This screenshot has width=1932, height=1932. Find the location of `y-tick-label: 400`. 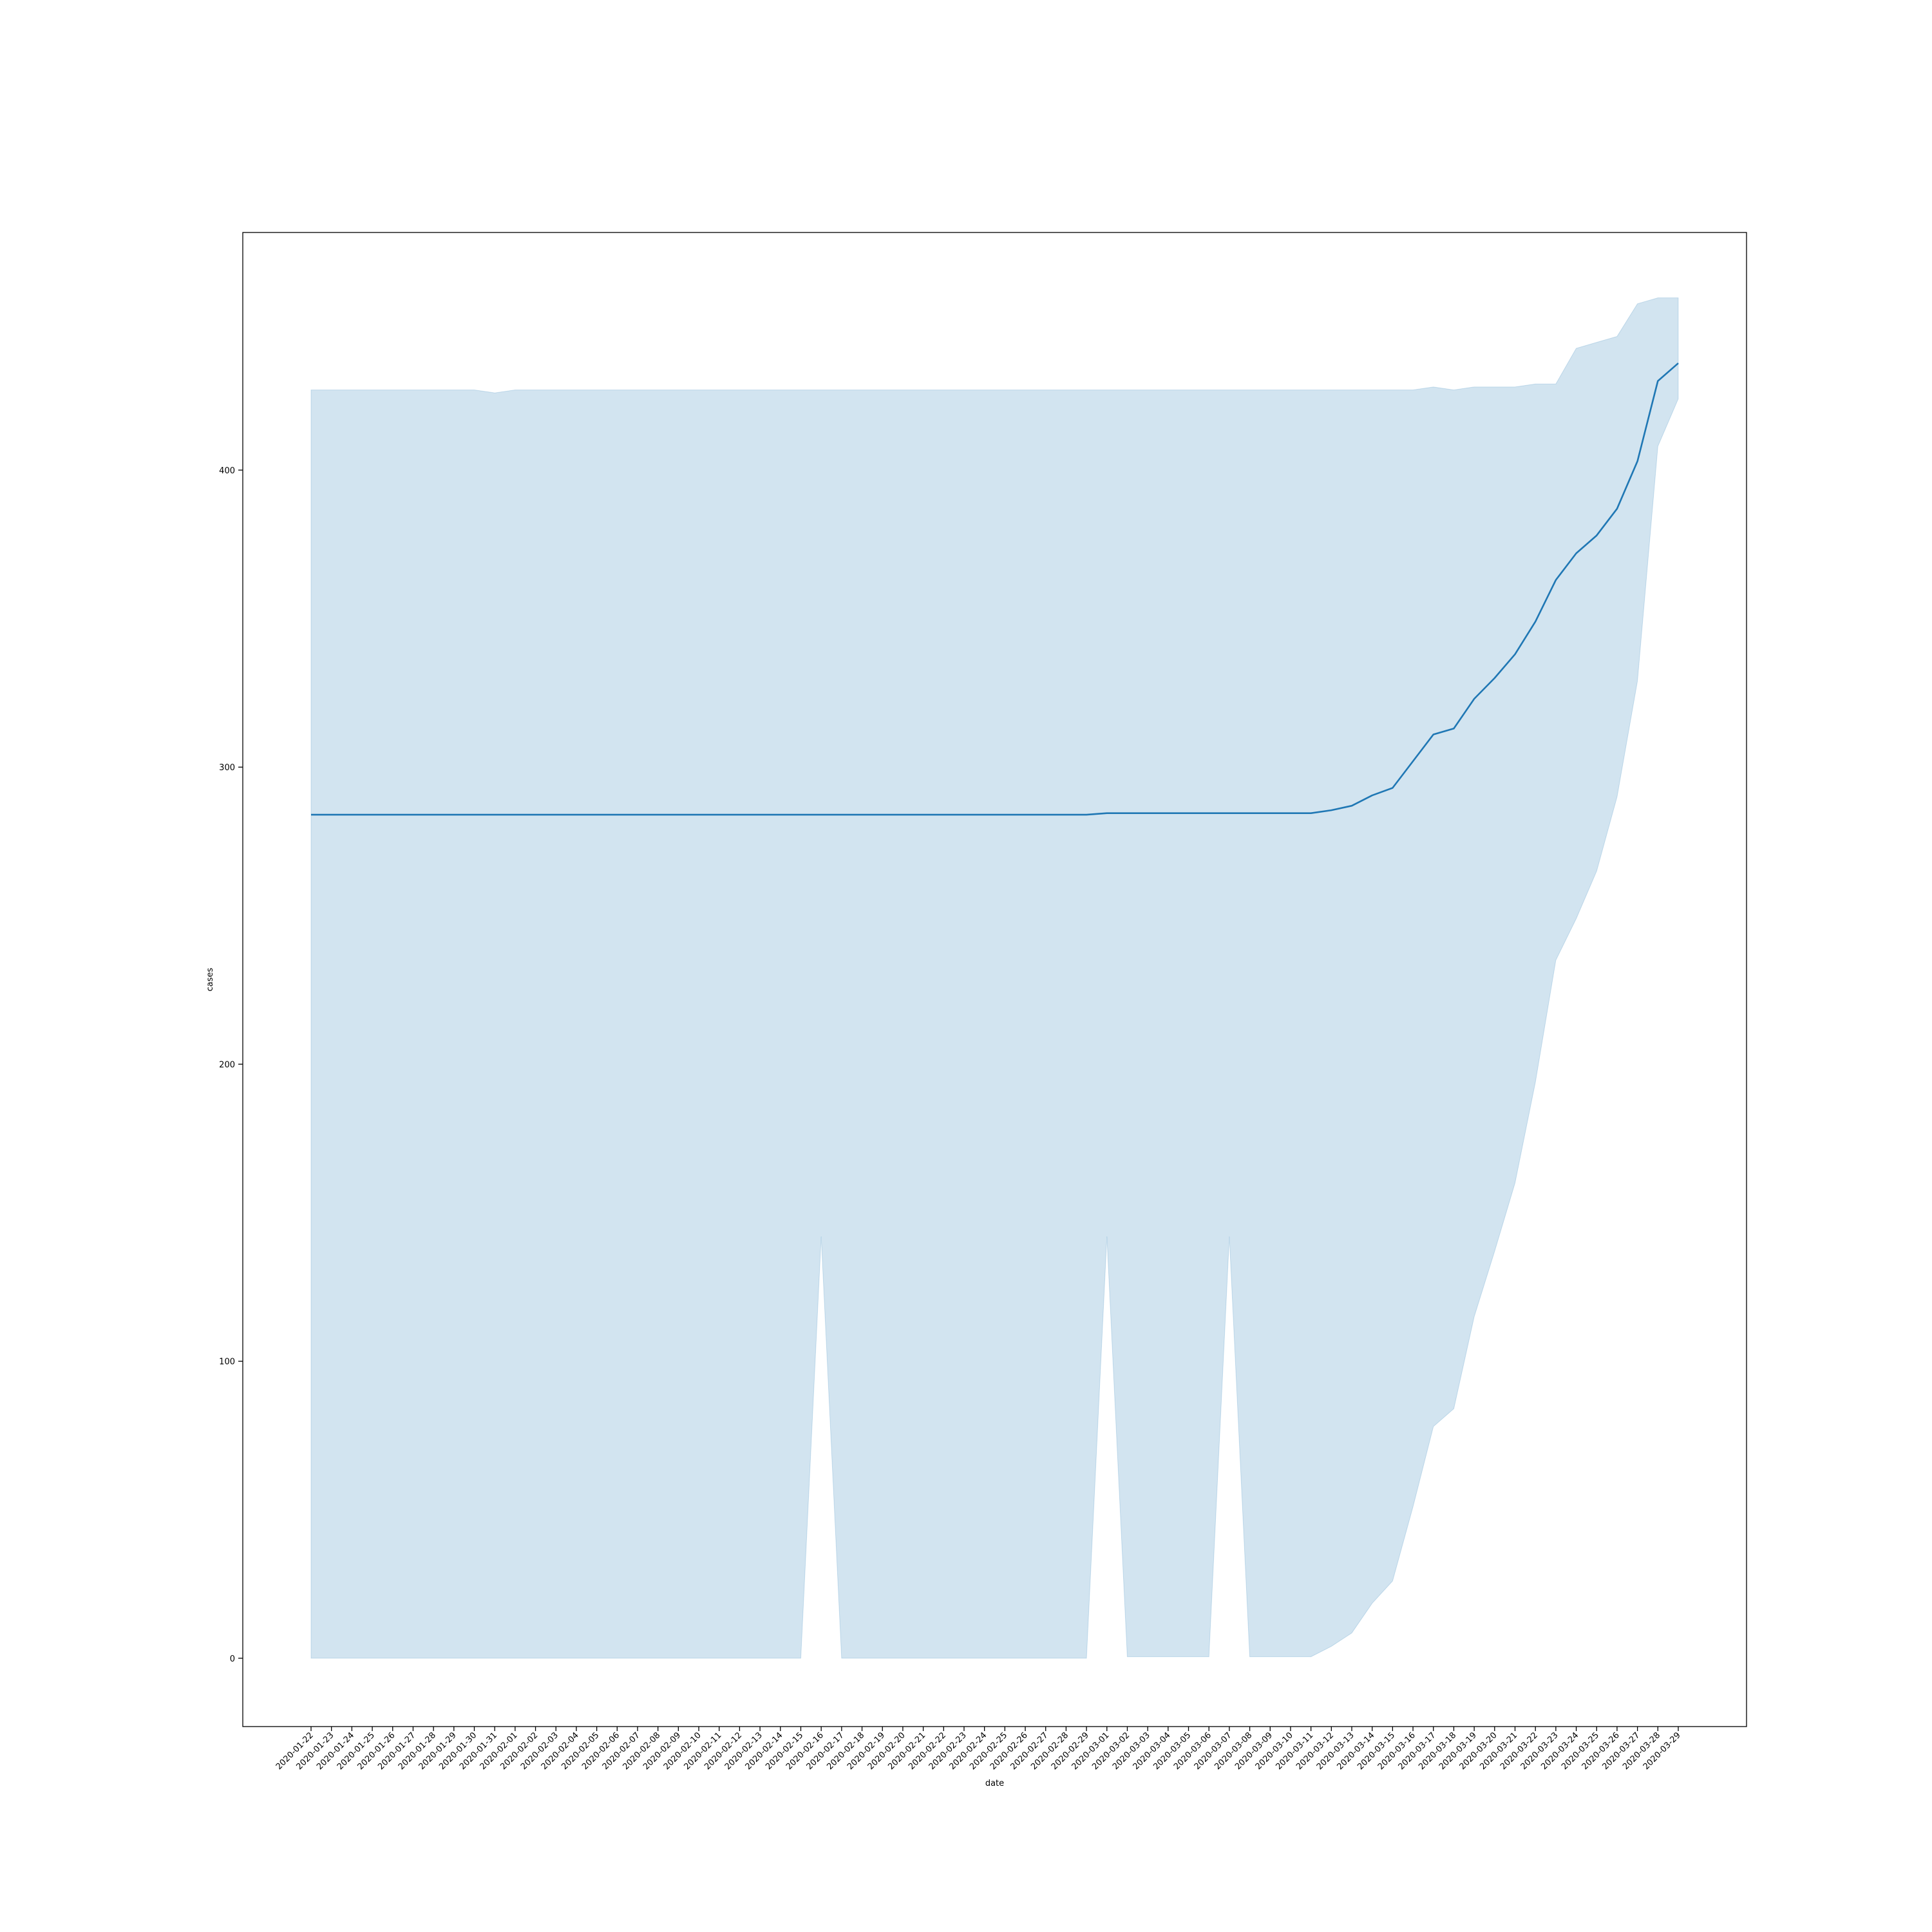

y-tick-label: 400 is located at coordinates (227, 471).